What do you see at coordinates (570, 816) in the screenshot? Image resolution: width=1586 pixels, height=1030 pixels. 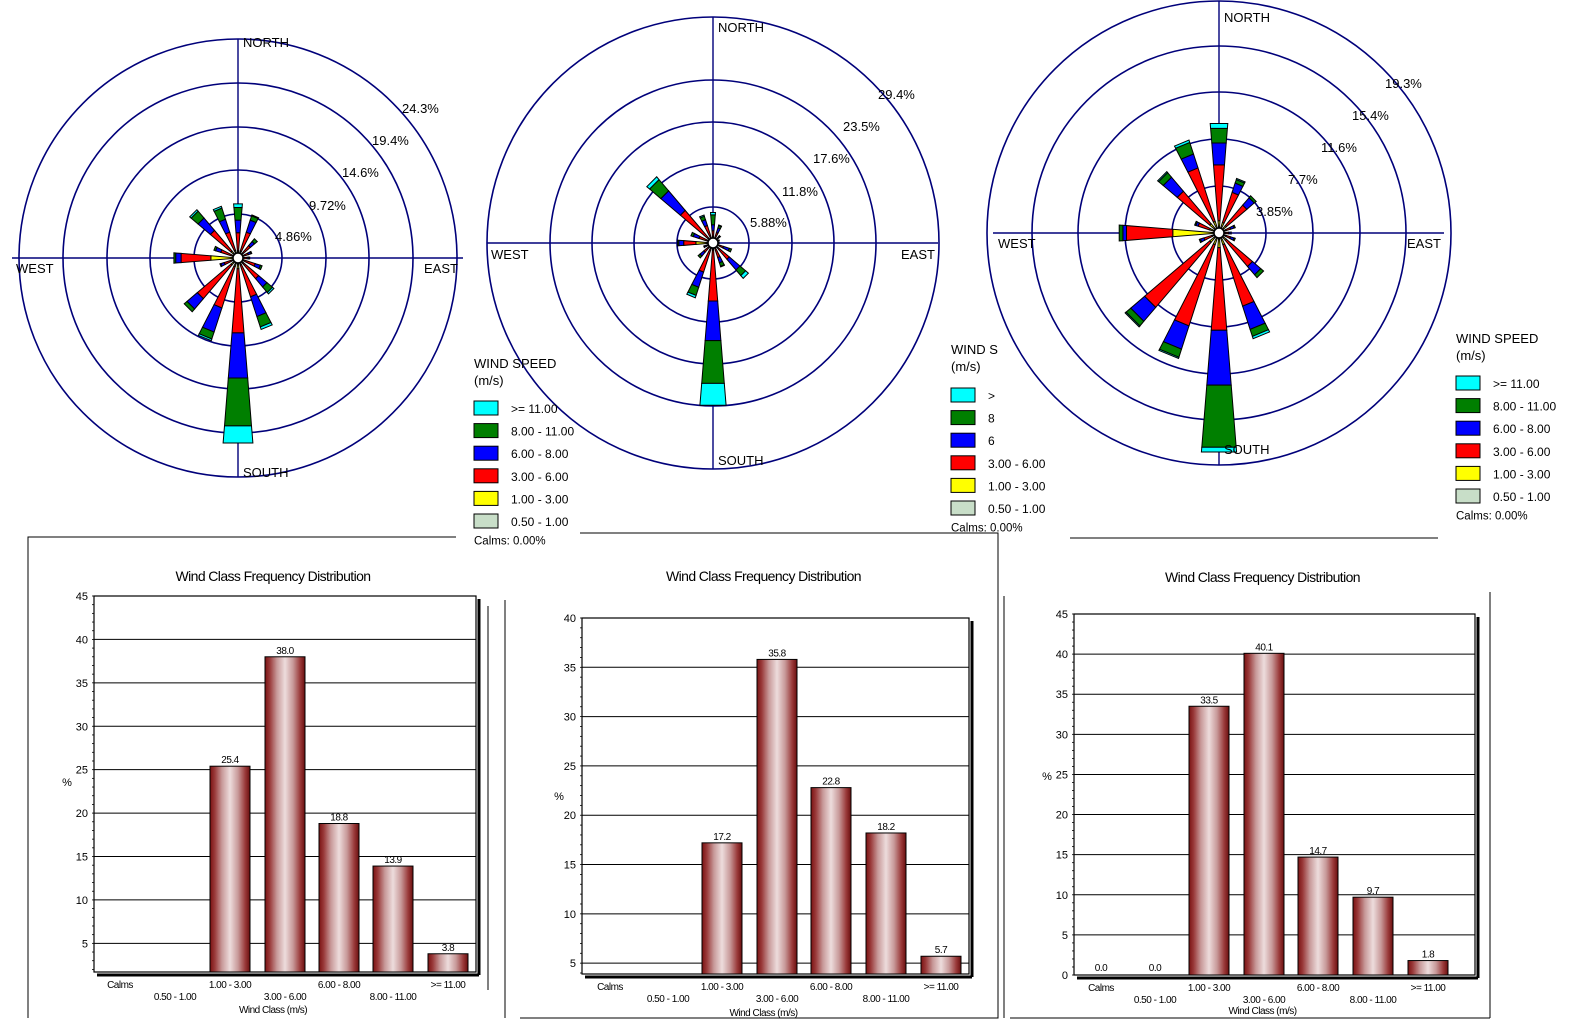 I see `y-tick-label: 20` at bounding box center [570, 816].